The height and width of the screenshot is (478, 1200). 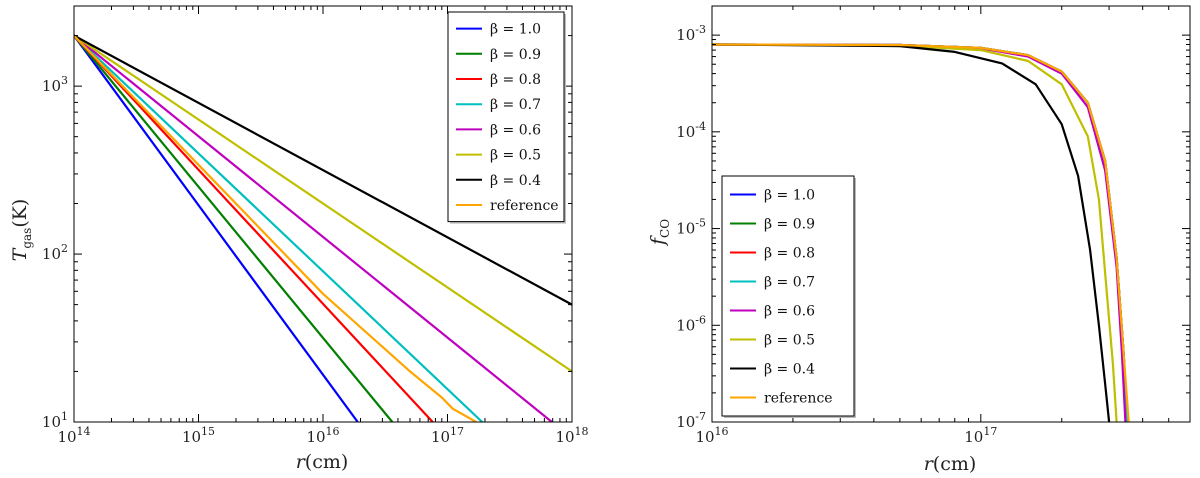 What do you see at coordinates (691, 323) in the screenshot?
I see `y-tick-label: 10⁻⁶` at bounding box center [691, 323].